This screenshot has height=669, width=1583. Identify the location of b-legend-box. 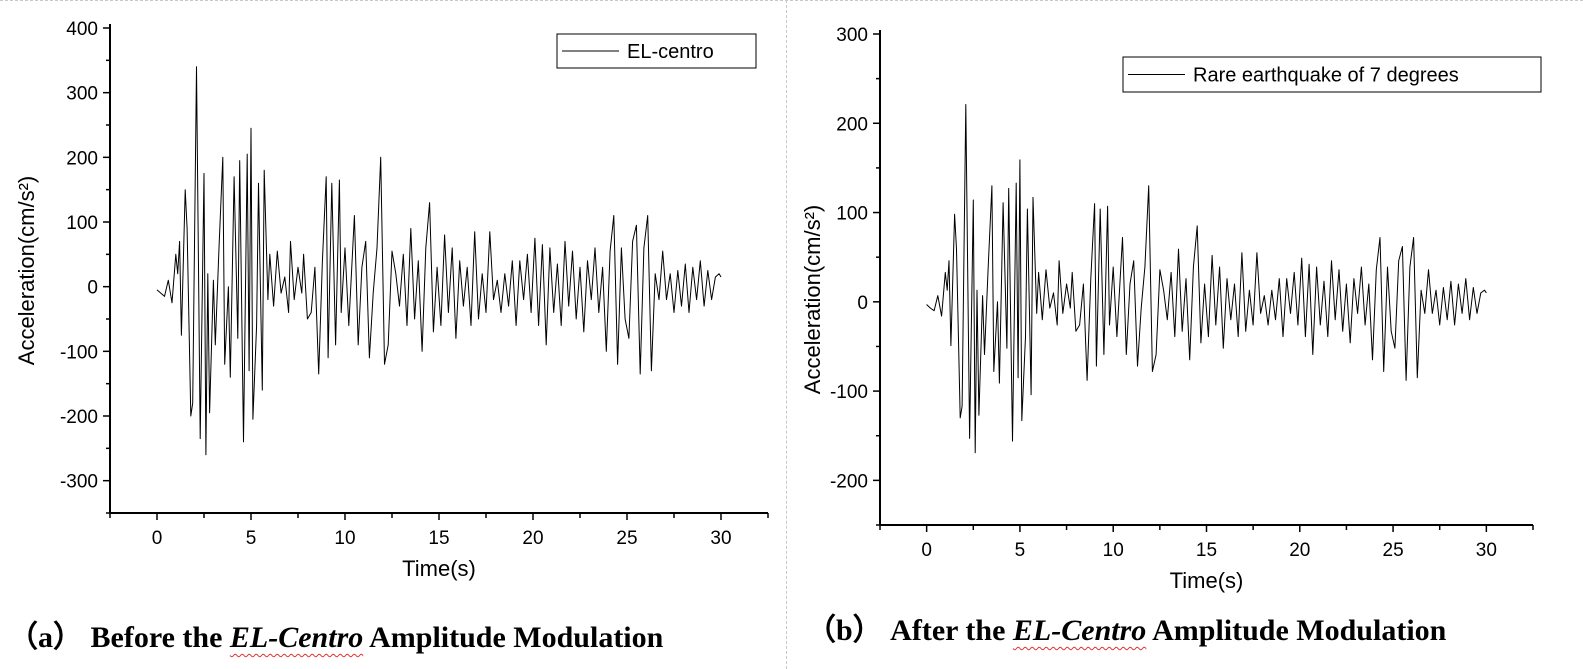
(1332, 74).